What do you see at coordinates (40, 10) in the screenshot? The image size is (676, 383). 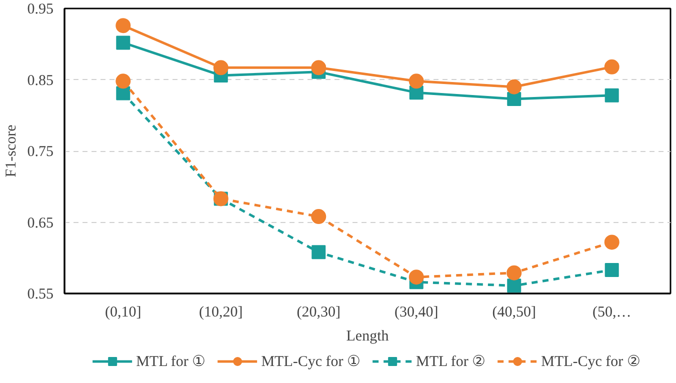 I see `y-tick-label: 0.95` at bounding box center [40, 10].